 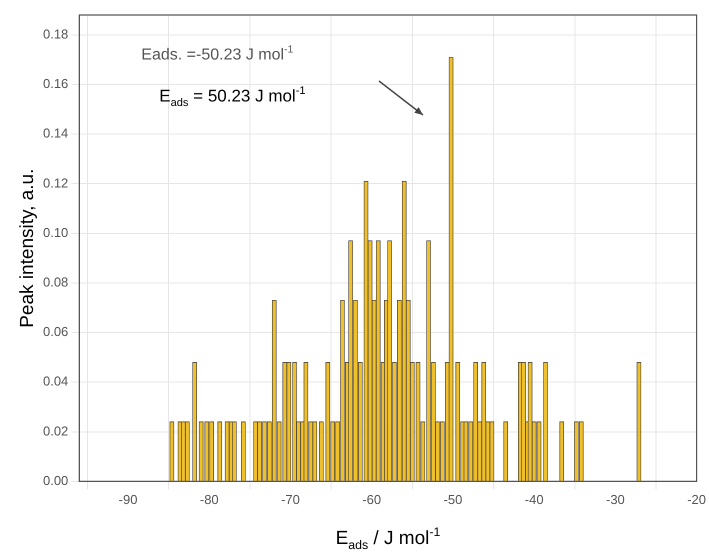 What do you see at coordinates (27, 248) in the screenshot?
I see `y-axis-title: Peak intensity, a.u.` at bounding box center [27, 248].